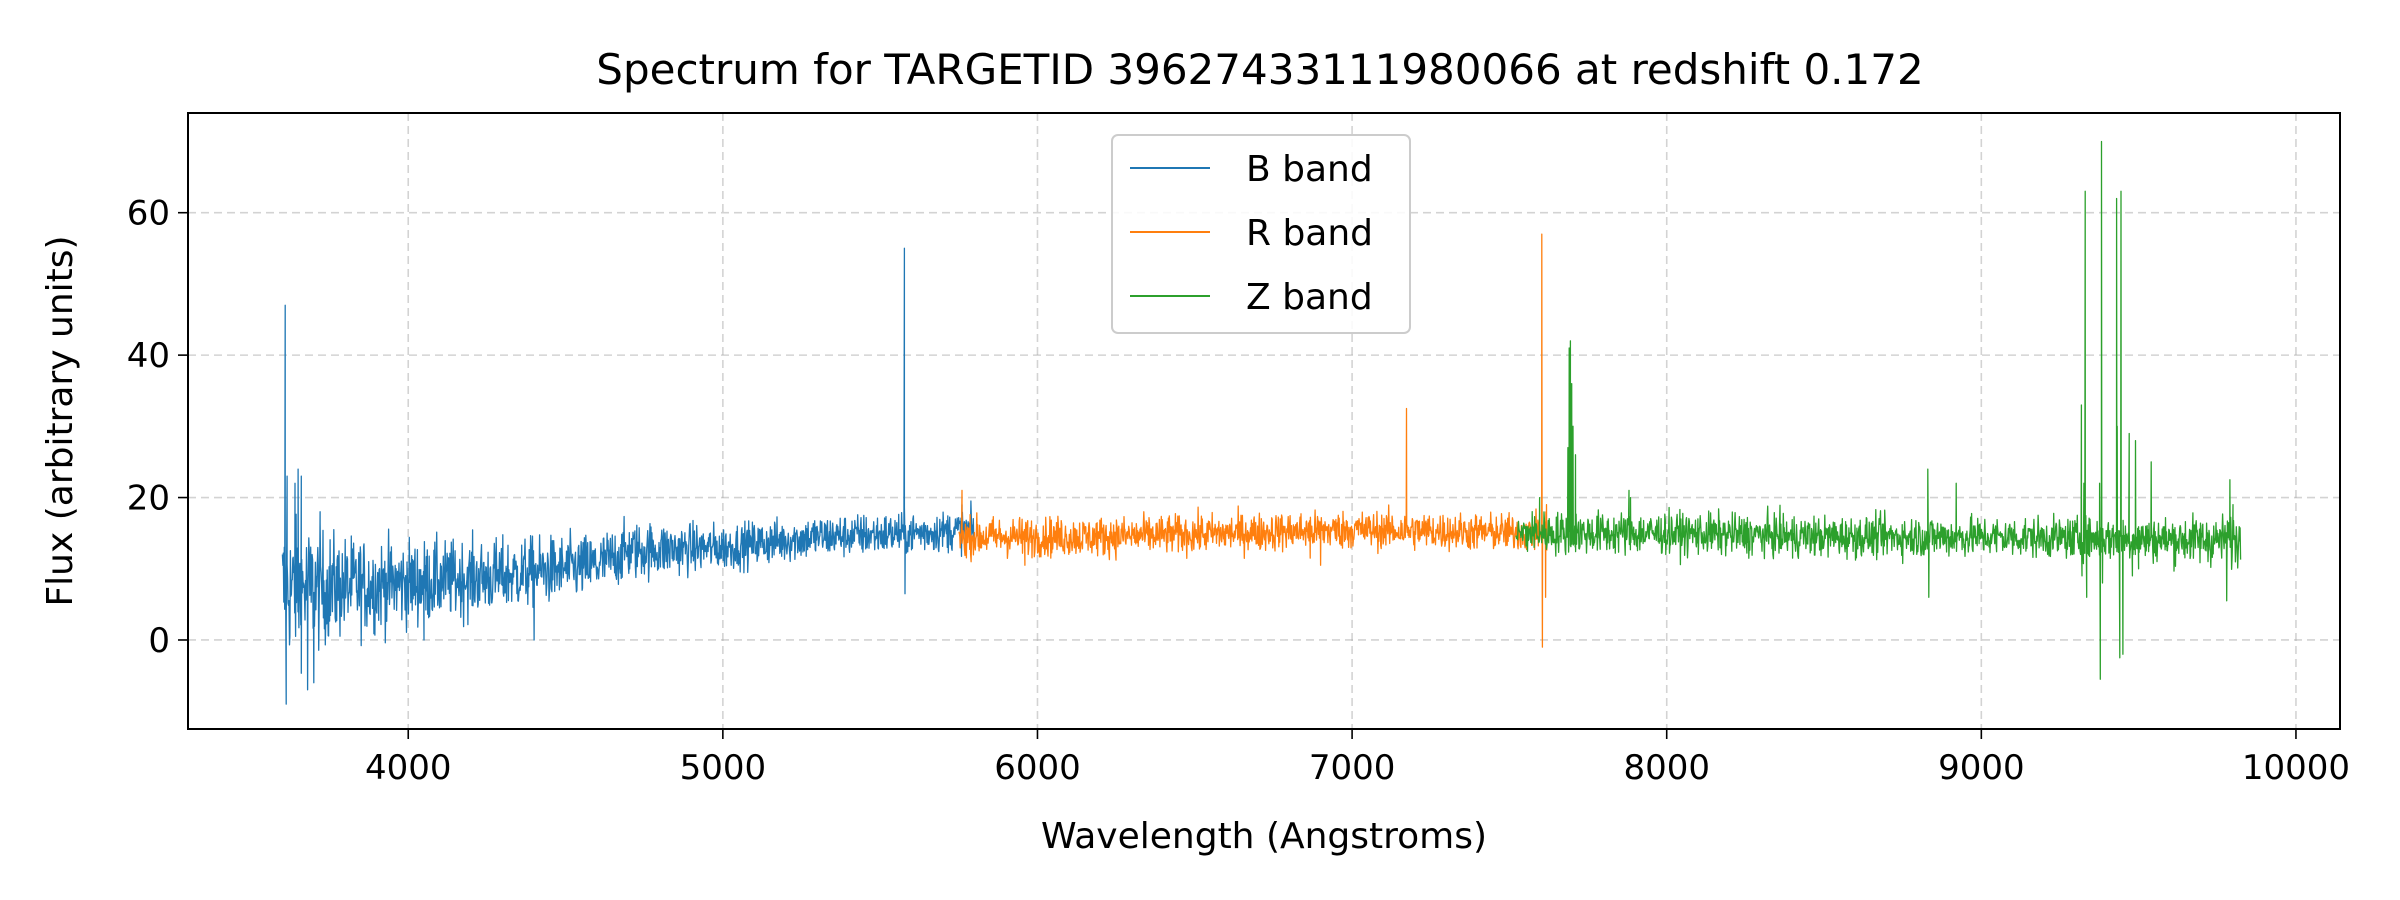  I want to click on x-axis: 4000 5000 6000 7000 8000 9000 10000, so click(1357, 758).